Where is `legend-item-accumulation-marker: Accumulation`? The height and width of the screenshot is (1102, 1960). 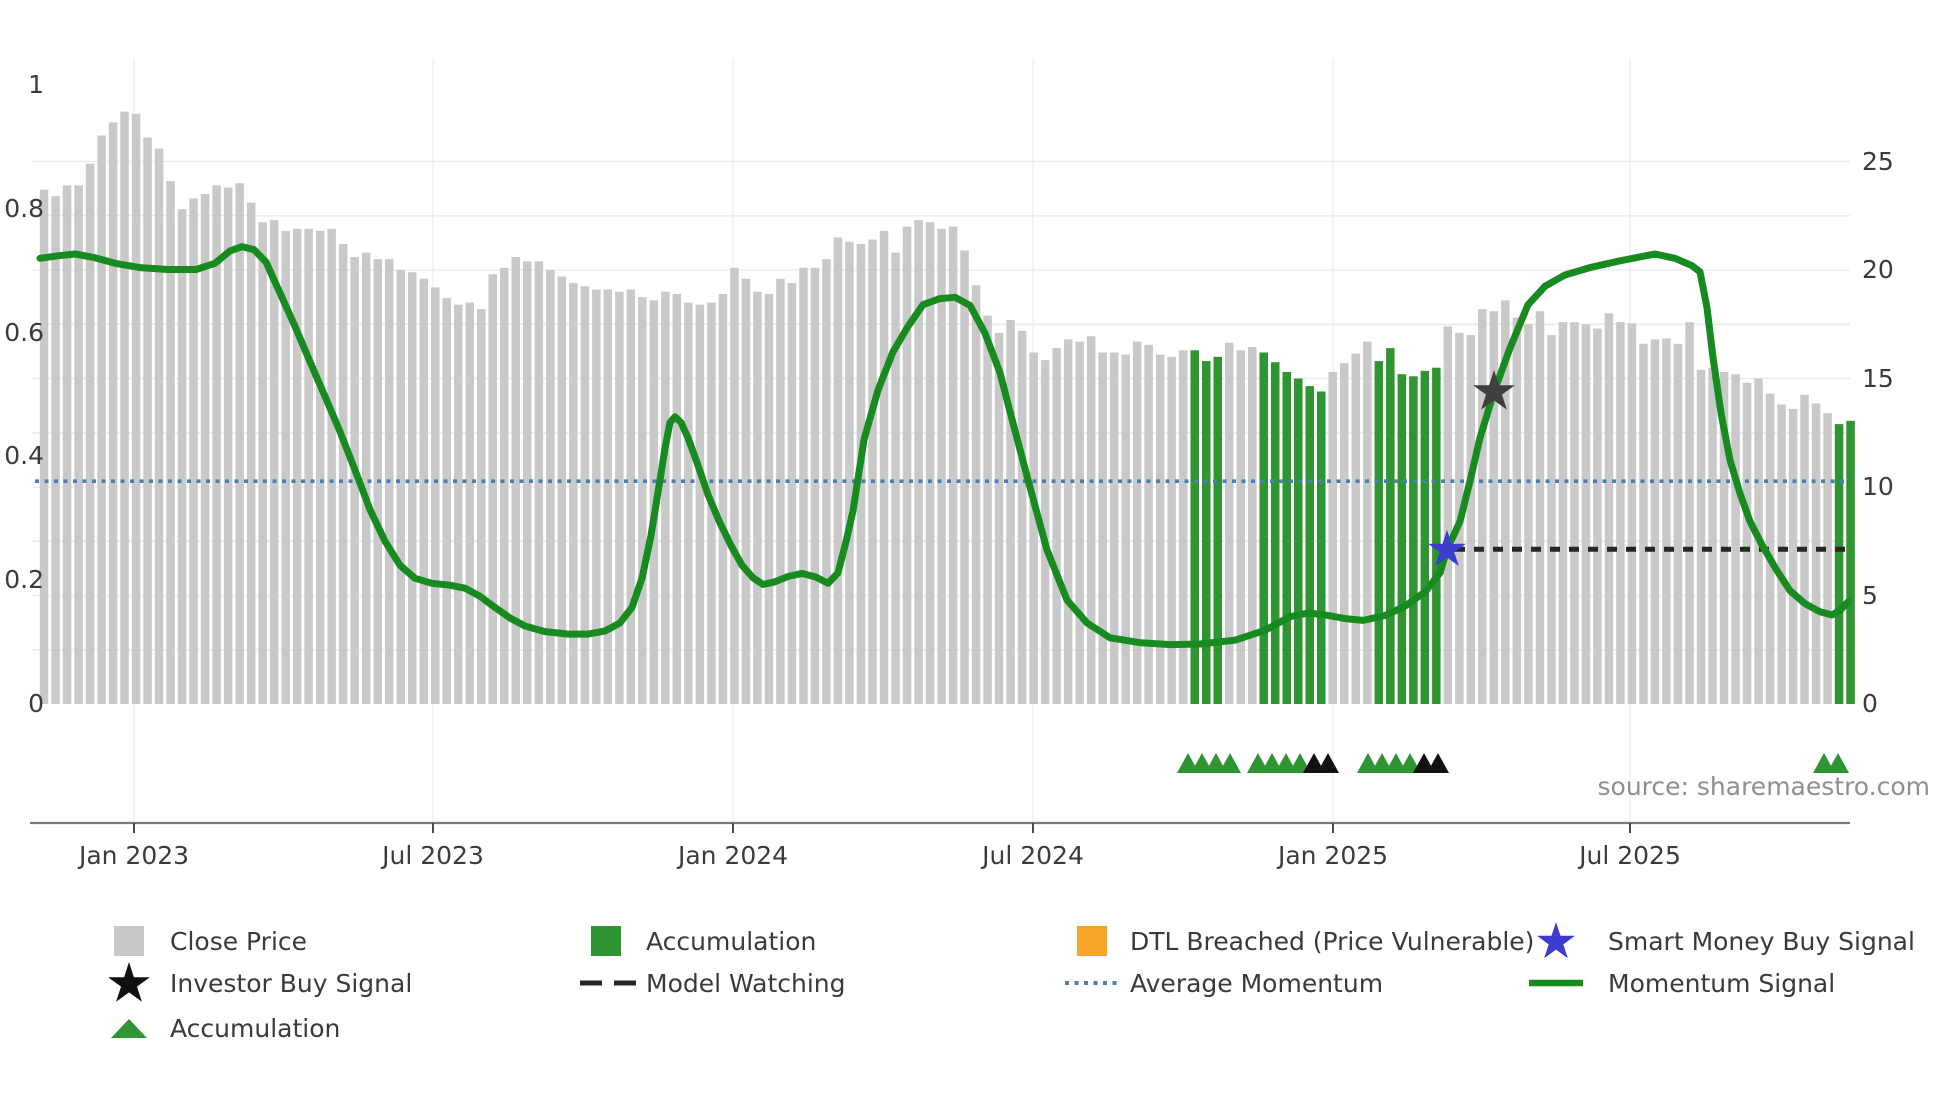
legend-item-accumulation-marker: Accumulation is located at coordinates (220, 1028).